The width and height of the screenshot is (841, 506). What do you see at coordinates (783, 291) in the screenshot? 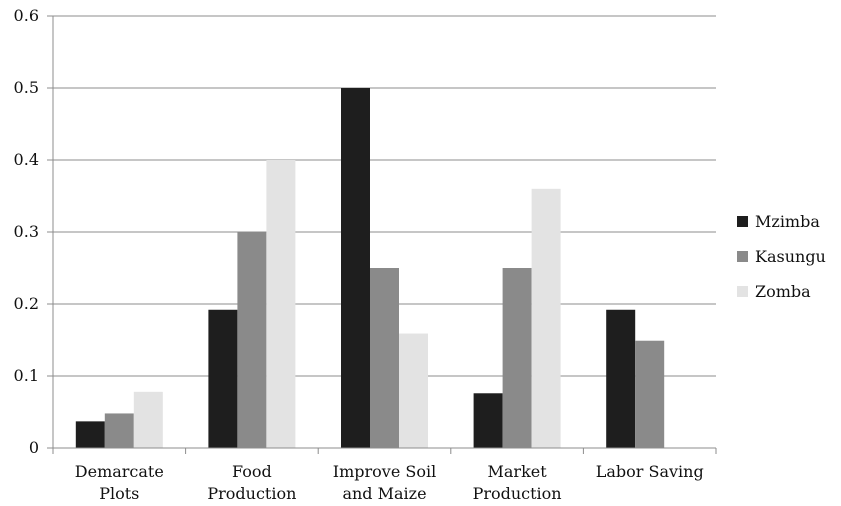
I see `legend-label-zomba: Zomba` at bounding box center [783, 291].